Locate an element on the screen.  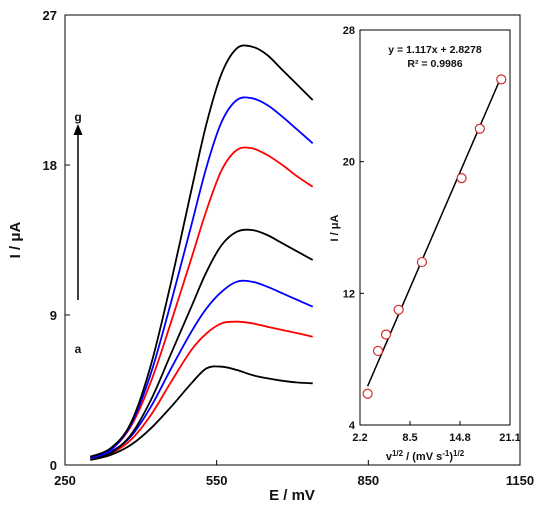
inset-x-axis-title: v1/2 / (mV s-1)1/2 is located at coordinates (425, 456).